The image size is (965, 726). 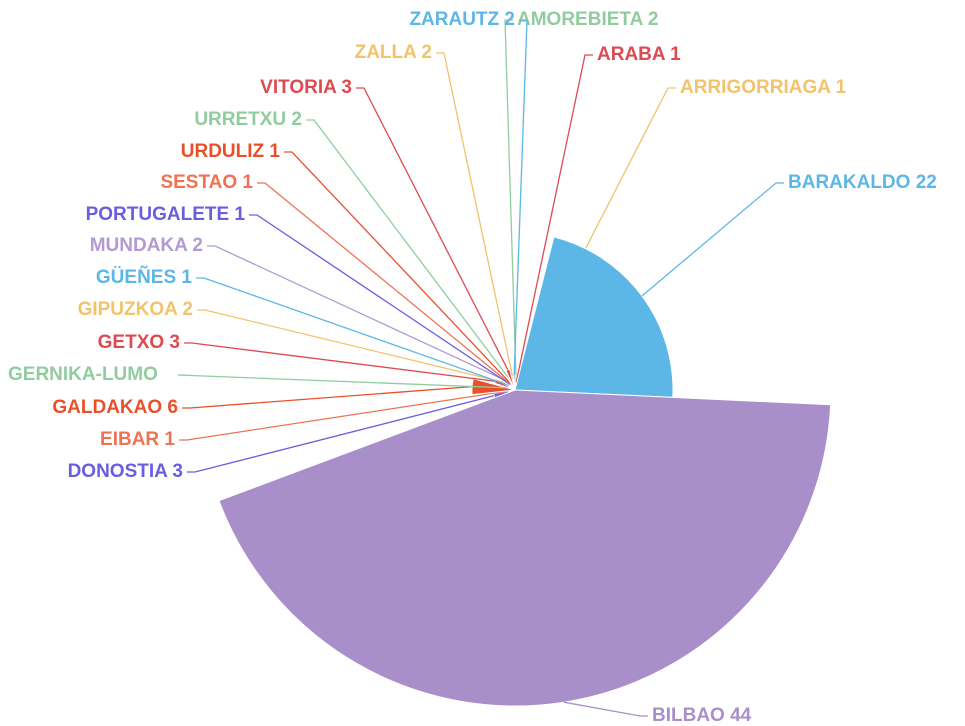 What do you see at coordinates (206, 182) in the screenshot?
I see `slice-label: SESTAO 1` at bounding box center [206, 182].